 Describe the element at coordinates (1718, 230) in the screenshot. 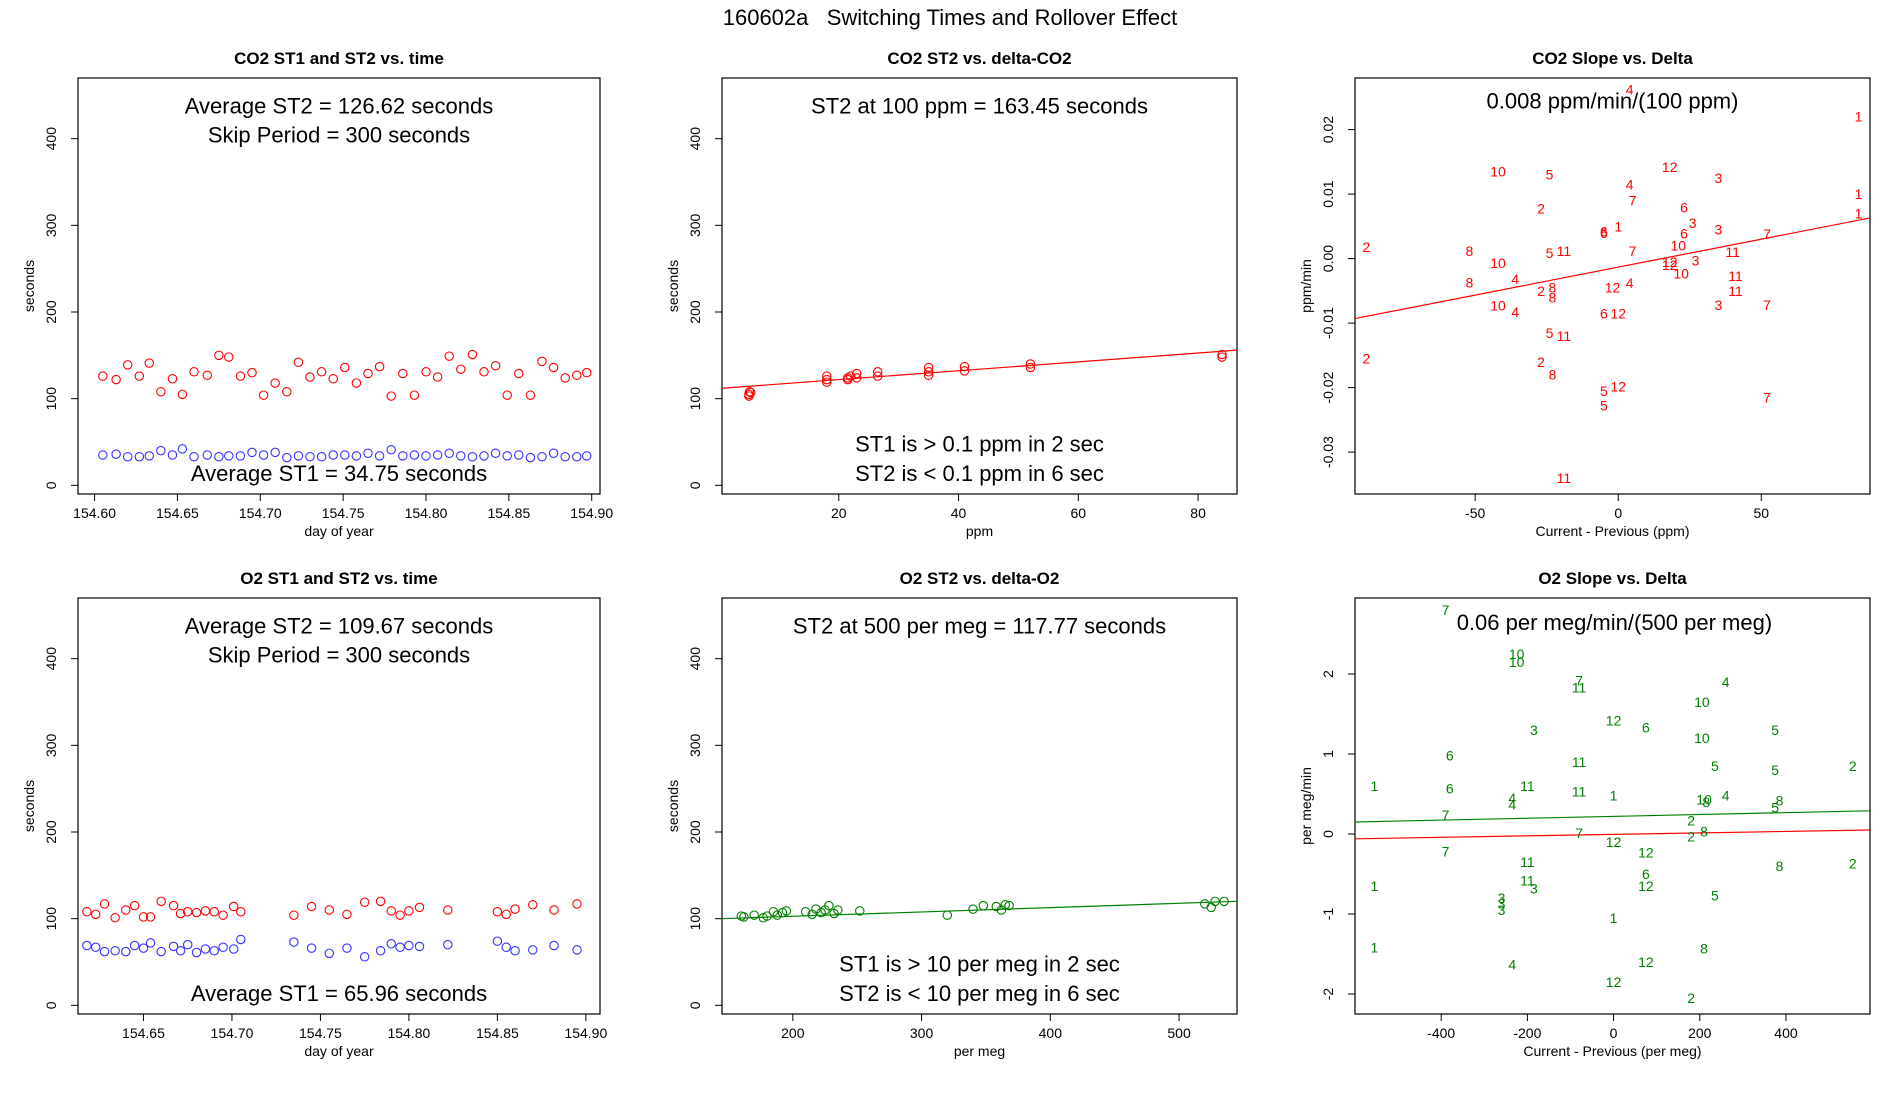

I see `point-label: 3` at that location.